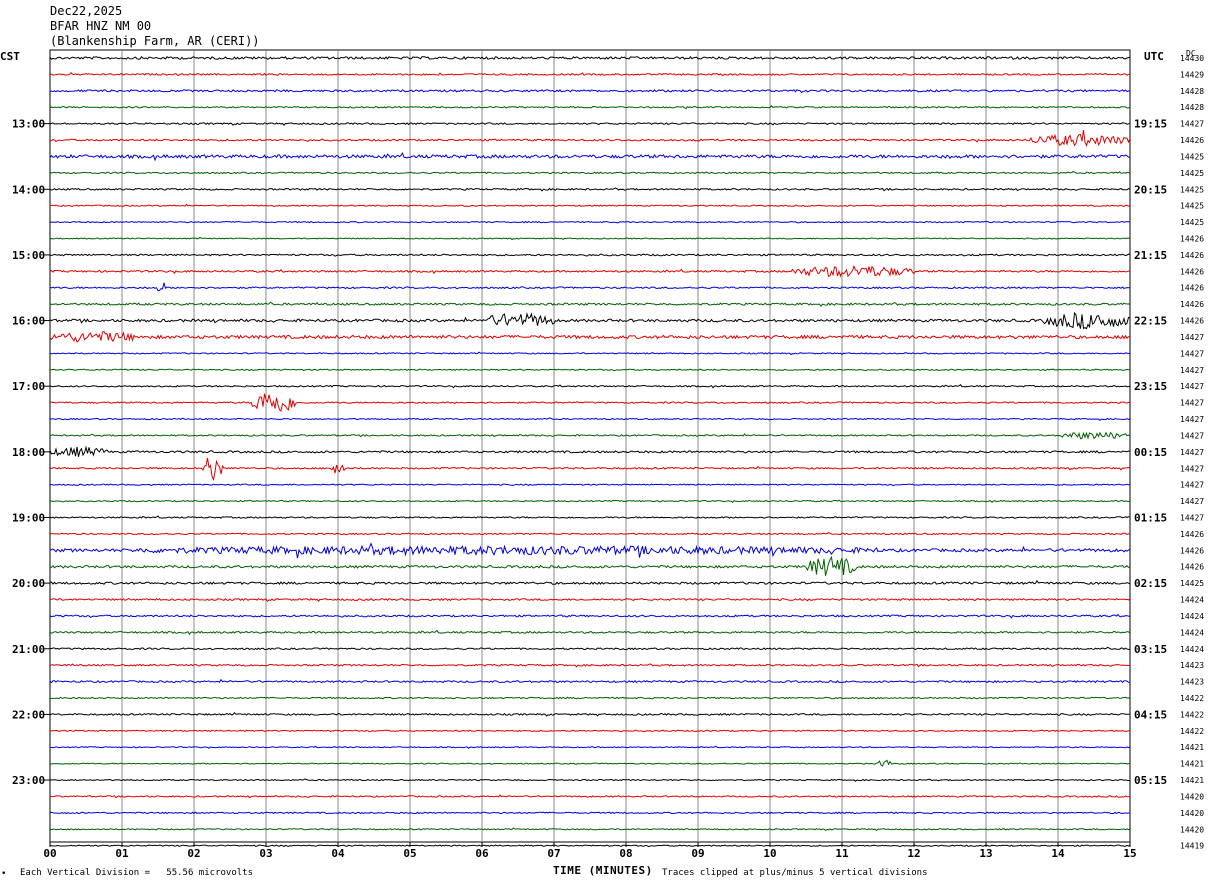 Image resolution: width=1210 pixels, height=886 pixels. I want to click on x-tick-label: 12, so click(913, 853).